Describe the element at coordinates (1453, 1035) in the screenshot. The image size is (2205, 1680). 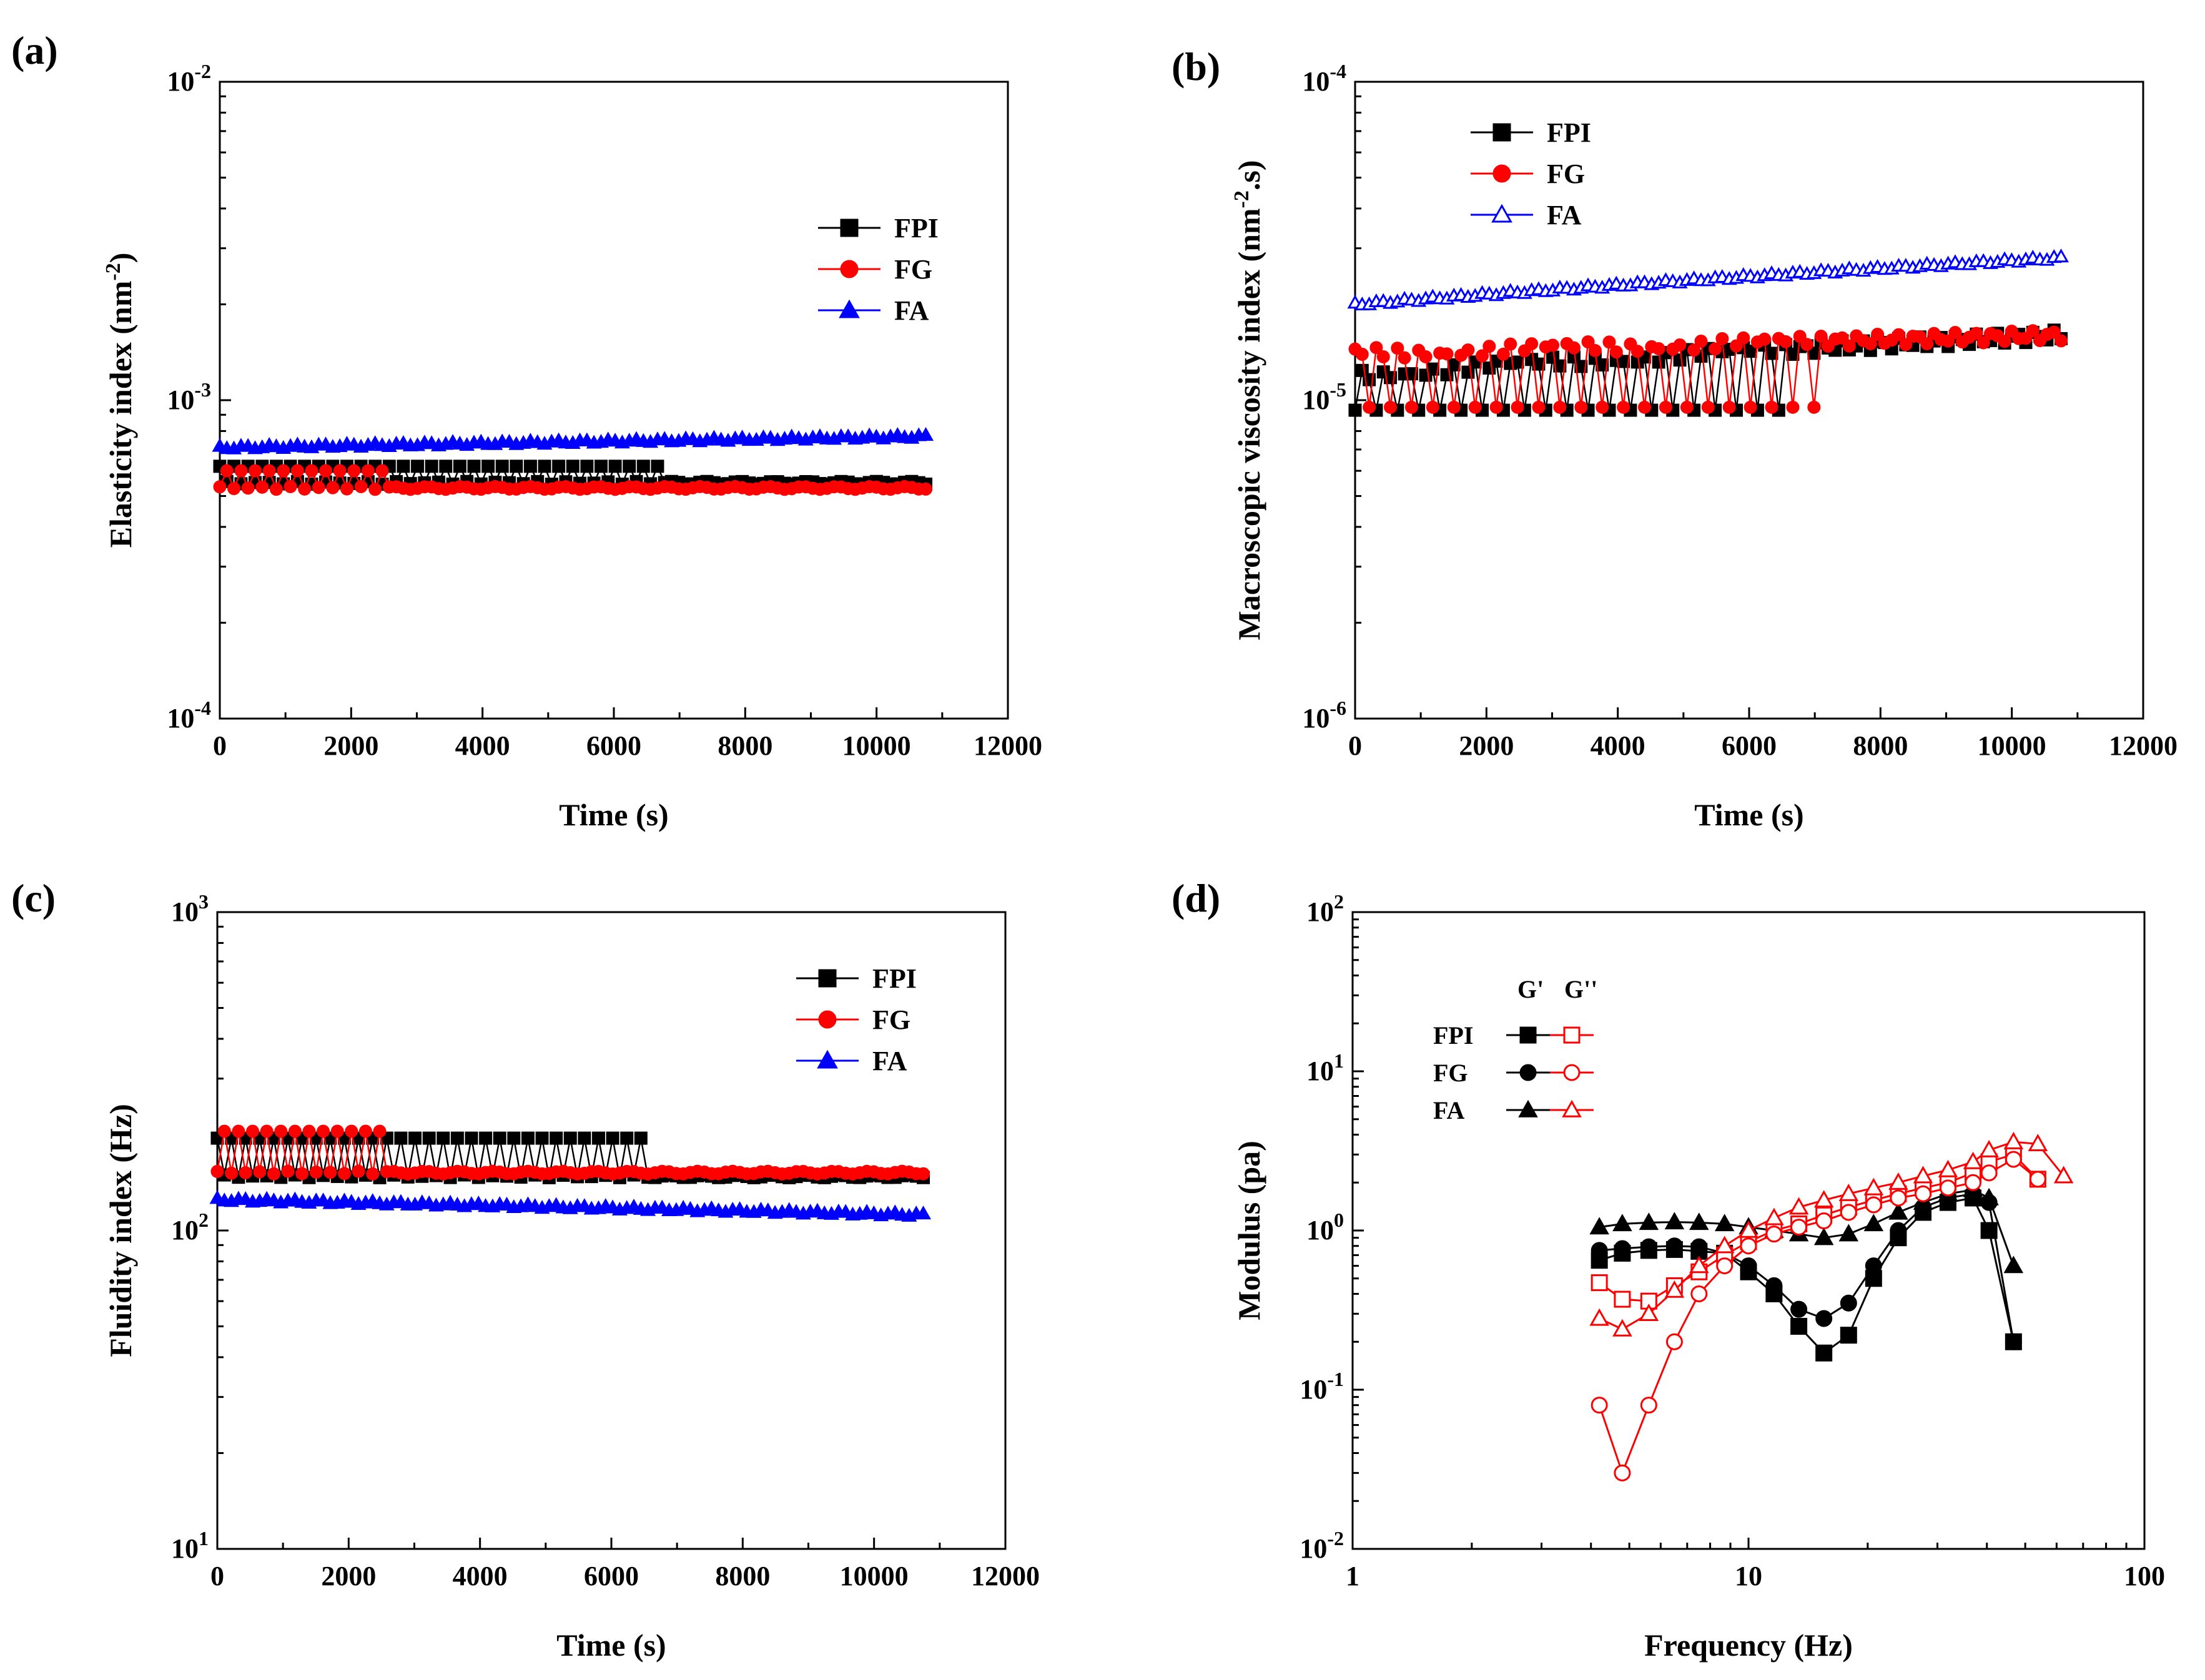
I see `legend-row-fpi: FPI` at that location.